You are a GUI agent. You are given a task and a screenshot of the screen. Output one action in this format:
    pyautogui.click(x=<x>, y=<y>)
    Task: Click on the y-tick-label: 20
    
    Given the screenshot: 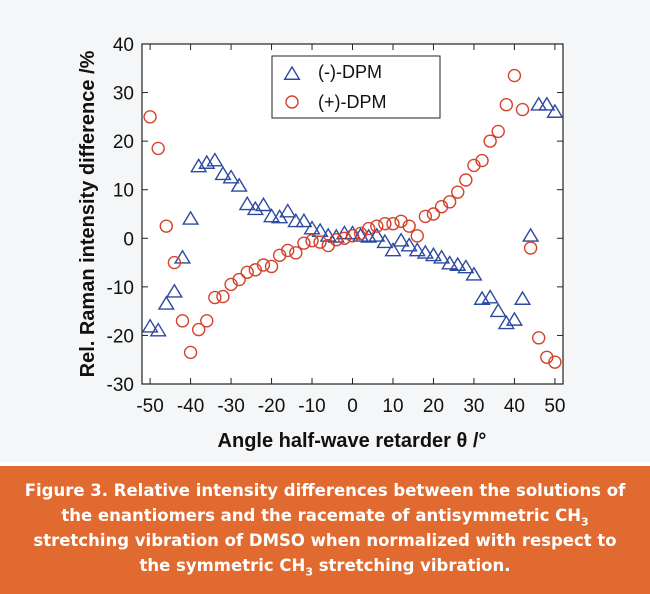 What is the action you would take?
    pyautogui.click(x=123, y=142)
    